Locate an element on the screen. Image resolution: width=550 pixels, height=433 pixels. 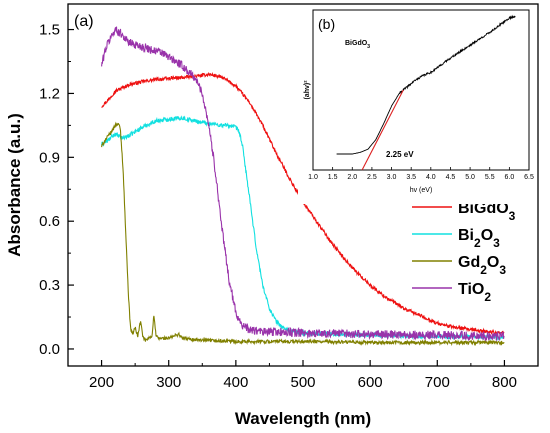
legend-item-gd2o3: Gd2O3 is located at coordinates (459, 265).